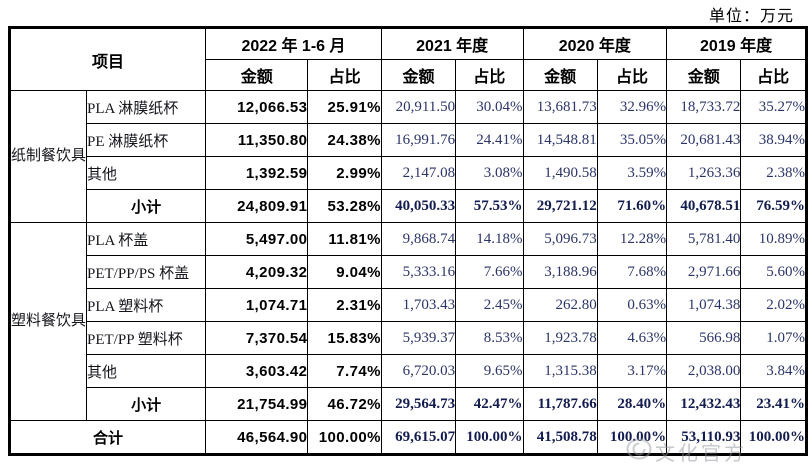  I want to click on cell-2022-amount: 1,392.59, so click(257, 173).